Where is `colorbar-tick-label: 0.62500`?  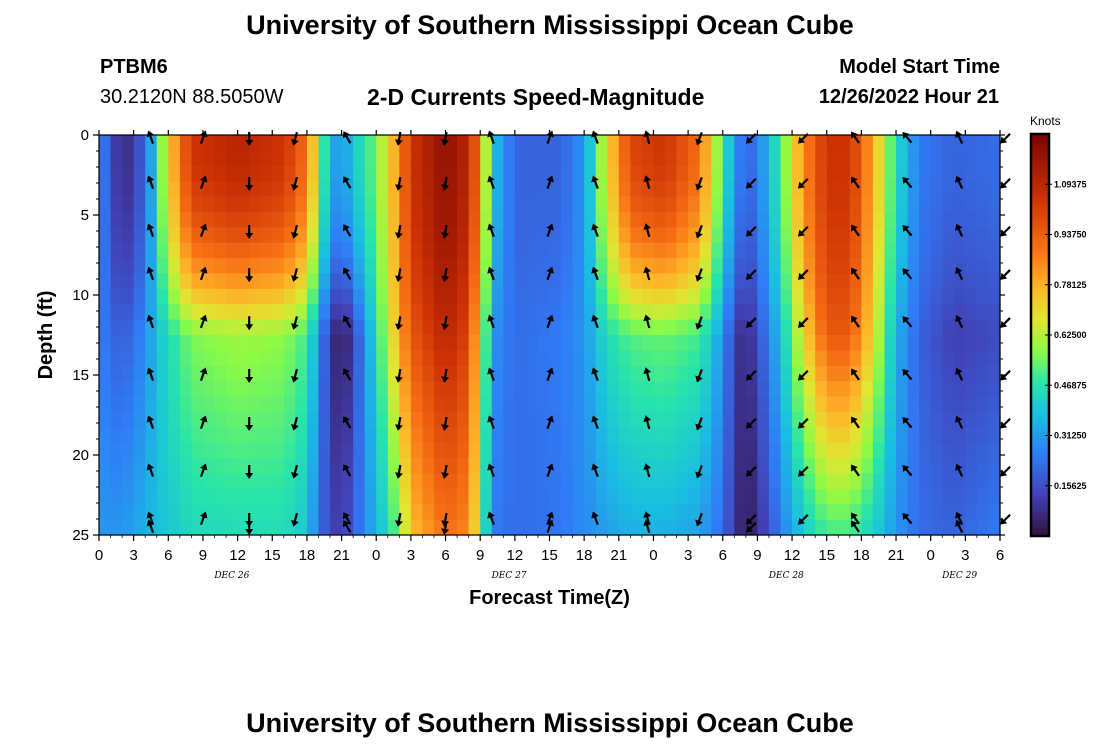
colorbar-tick-label: 0.62500 is located at coordinates (1070, 335).